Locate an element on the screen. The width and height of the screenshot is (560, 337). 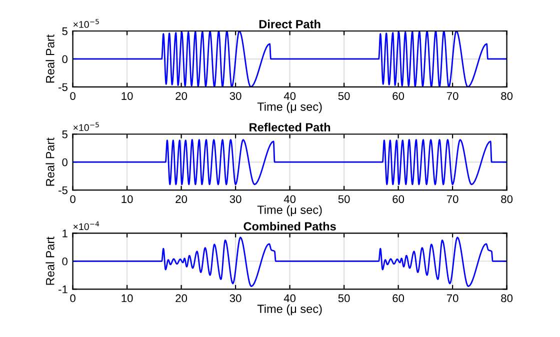
chart-title: Reflected Path is located at coordinates (290, 127).